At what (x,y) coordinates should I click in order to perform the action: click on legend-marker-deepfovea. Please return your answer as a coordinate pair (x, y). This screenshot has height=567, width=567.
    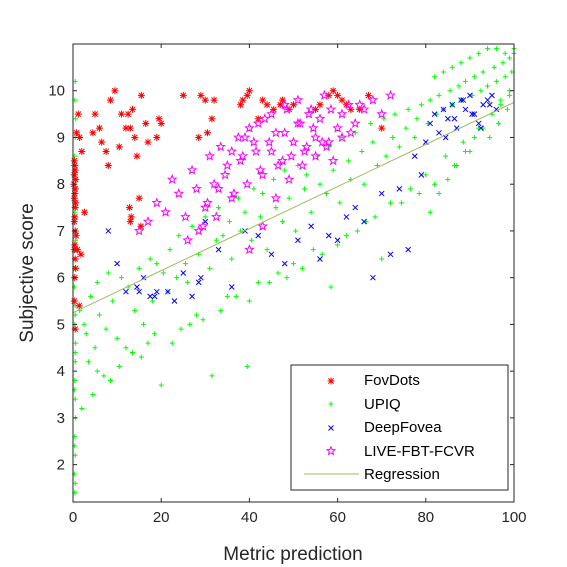
    Looking at the image, I should click on (331, 428).